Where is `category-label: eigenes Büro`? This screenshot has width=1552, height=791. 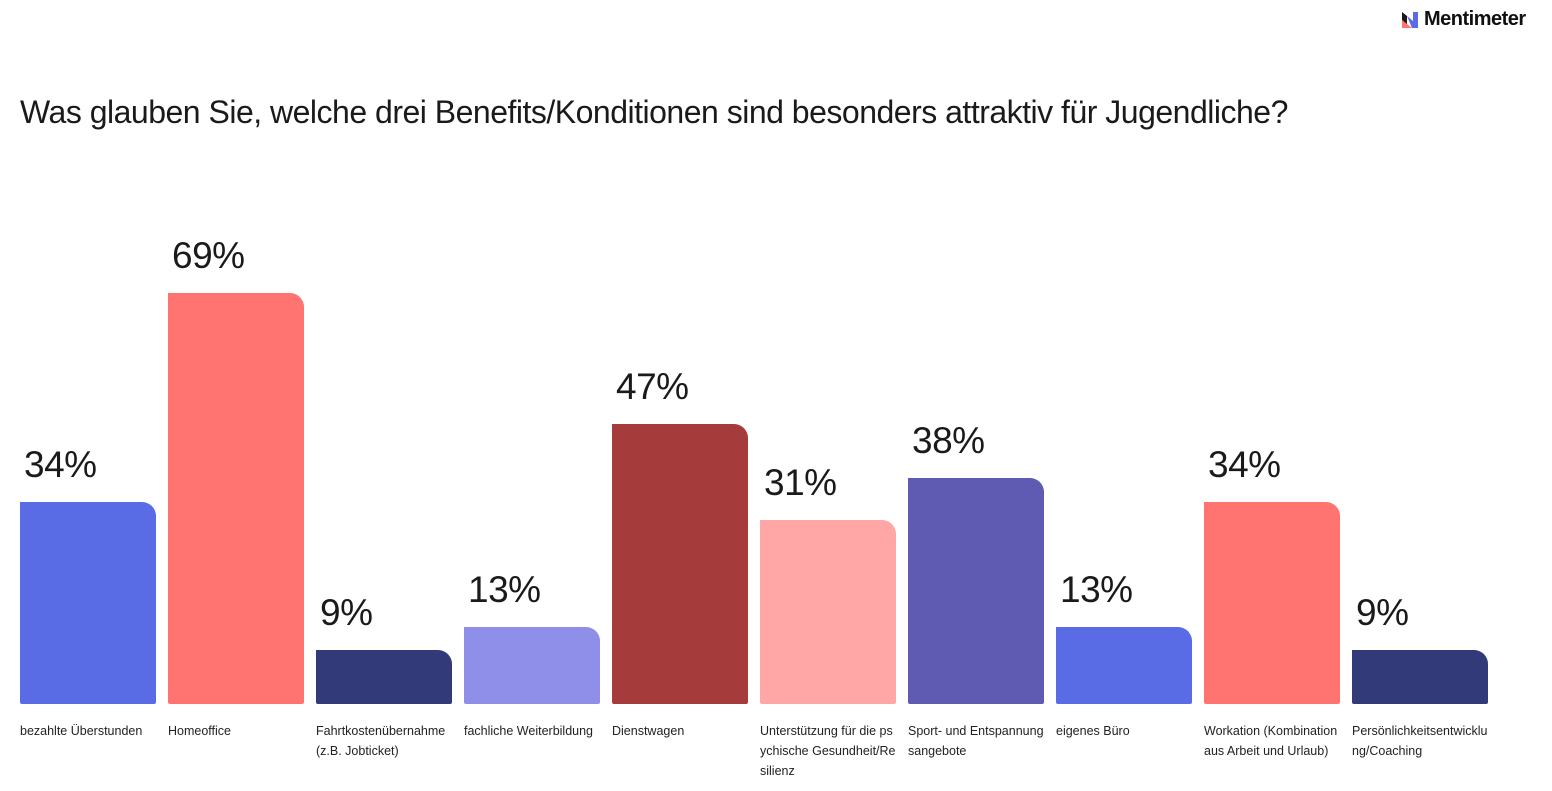 category-label: eigenes Büro is located at coordinates (1093, 731).